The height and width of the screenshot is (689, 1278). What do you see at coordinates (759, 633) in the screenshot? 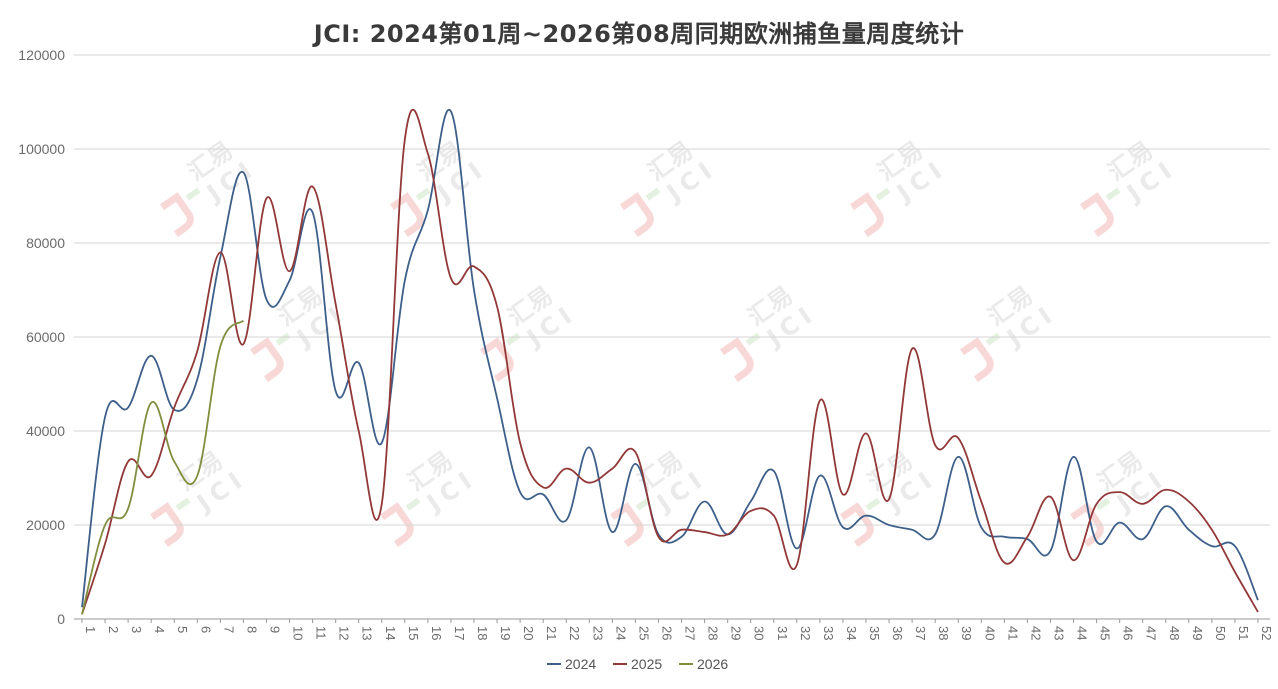
I see `x-tick-label: 30` at bounding box center [759, 633].